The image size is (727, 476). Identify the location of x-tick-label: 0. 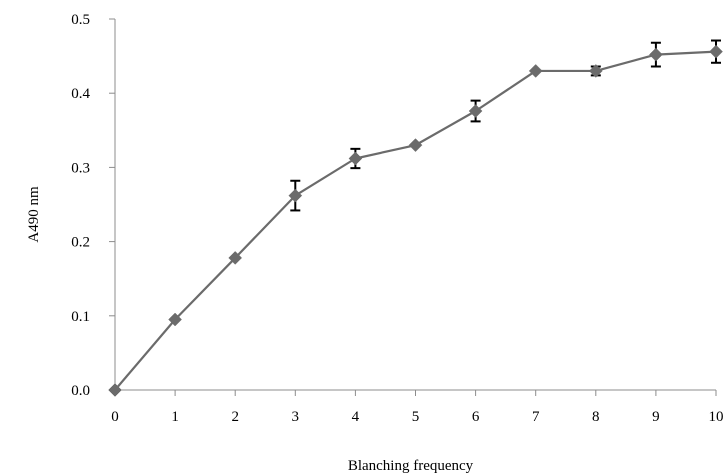
(115, 417).